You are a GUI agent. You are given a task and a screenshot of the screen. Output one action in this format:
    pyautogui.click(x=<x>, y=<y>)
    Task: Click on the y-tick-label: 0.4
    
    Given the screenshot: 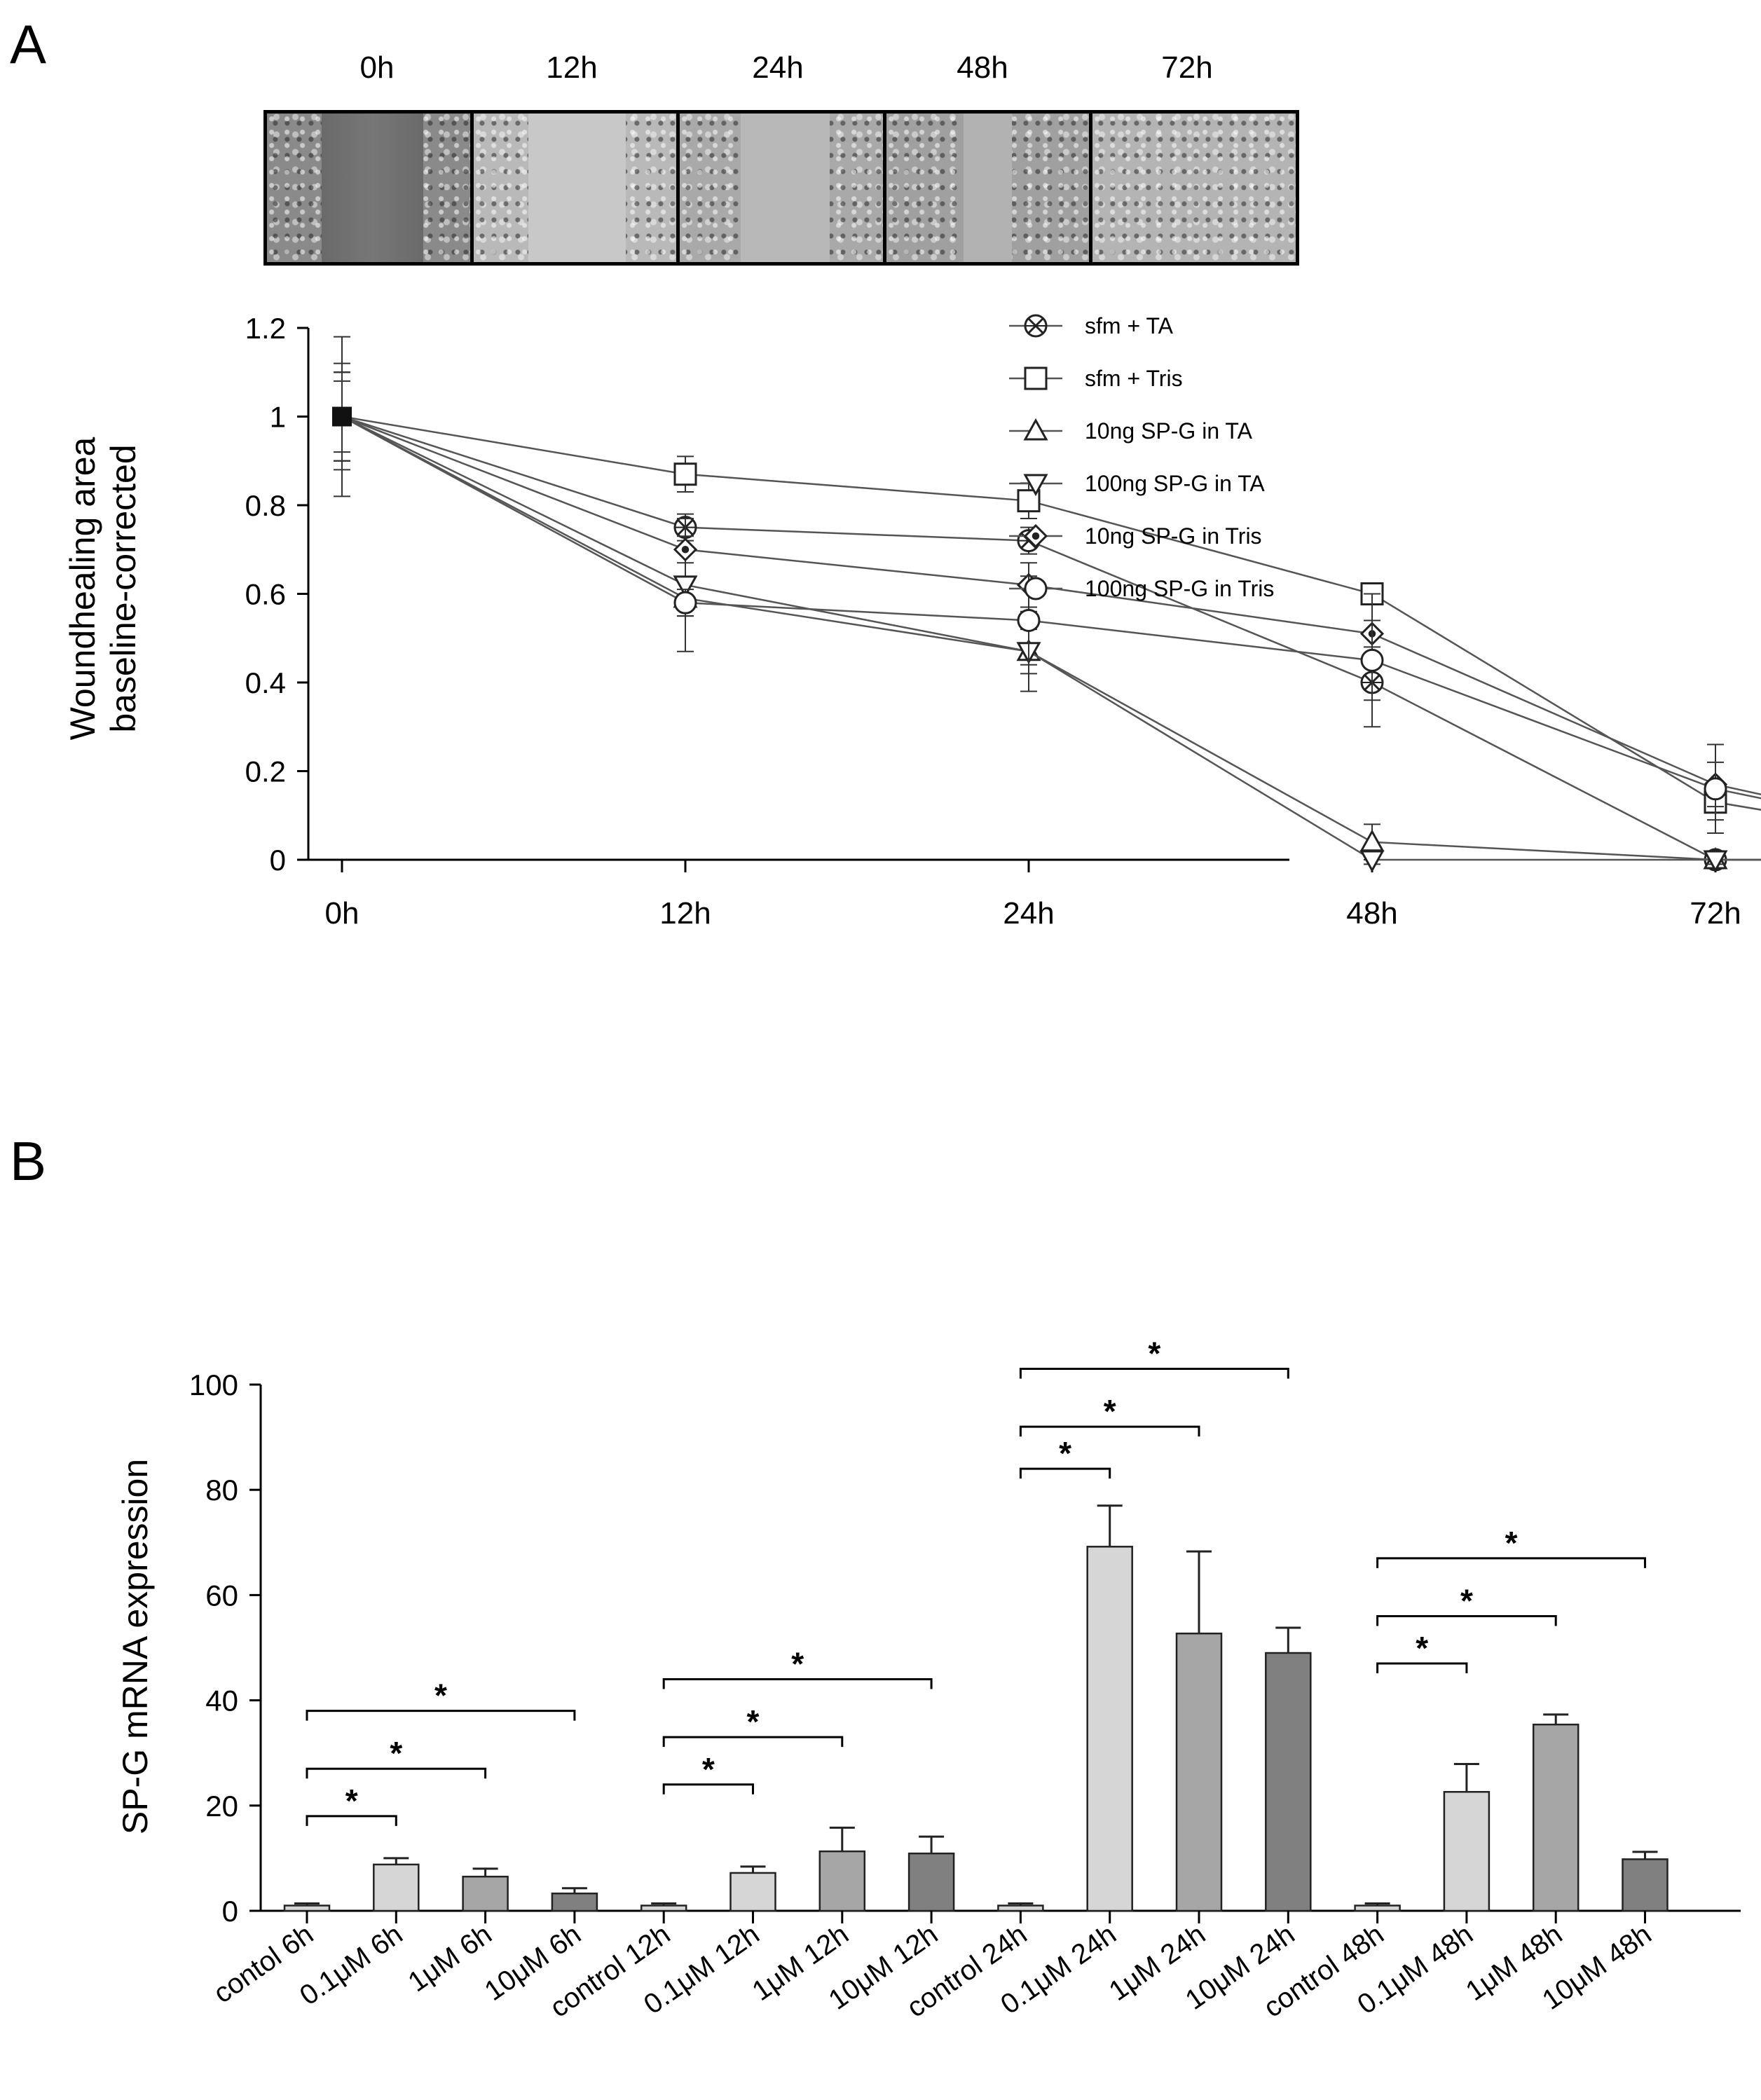 What is the action you would take?
    pyautogui.click(x=266, y=682)
    